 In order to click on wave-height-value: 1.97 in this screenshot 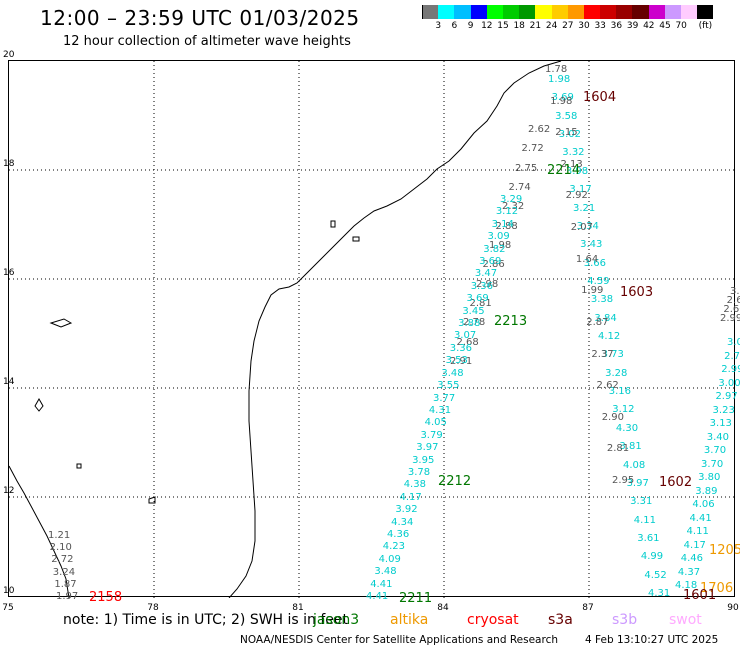, I will do `click(67, 596)`.